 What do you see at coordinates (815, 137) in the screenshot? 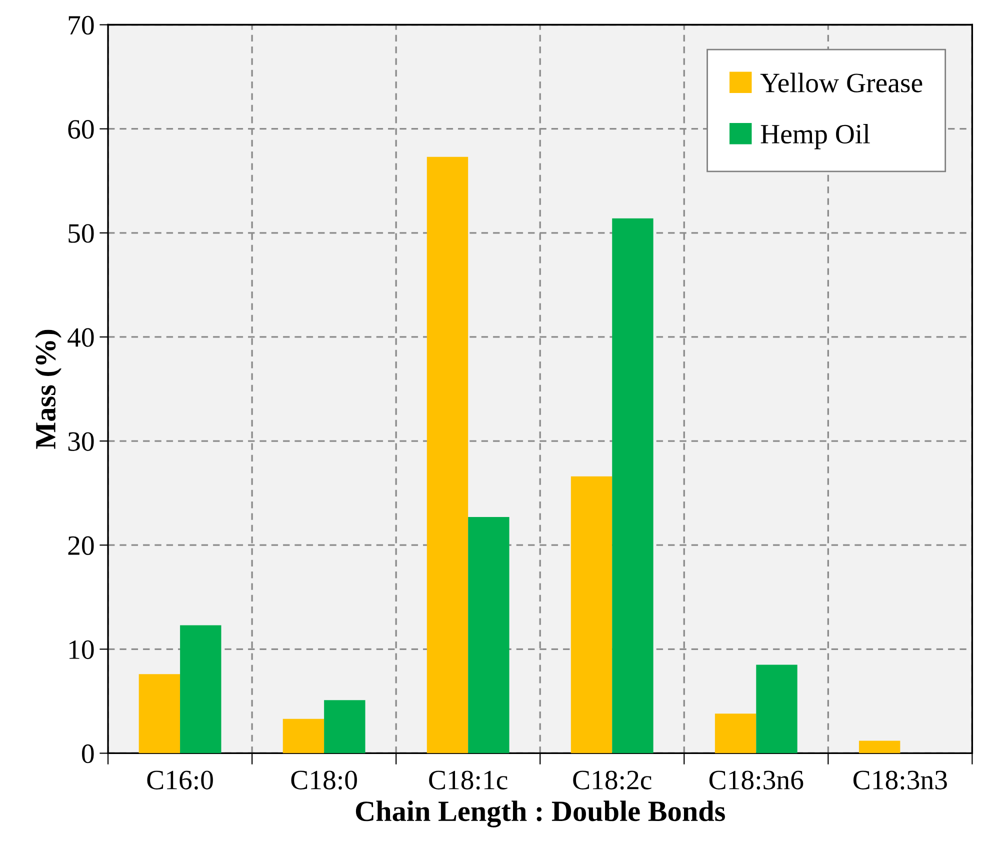
I see `legend-label: Hemp Oil` at bounding box center [815, 137].